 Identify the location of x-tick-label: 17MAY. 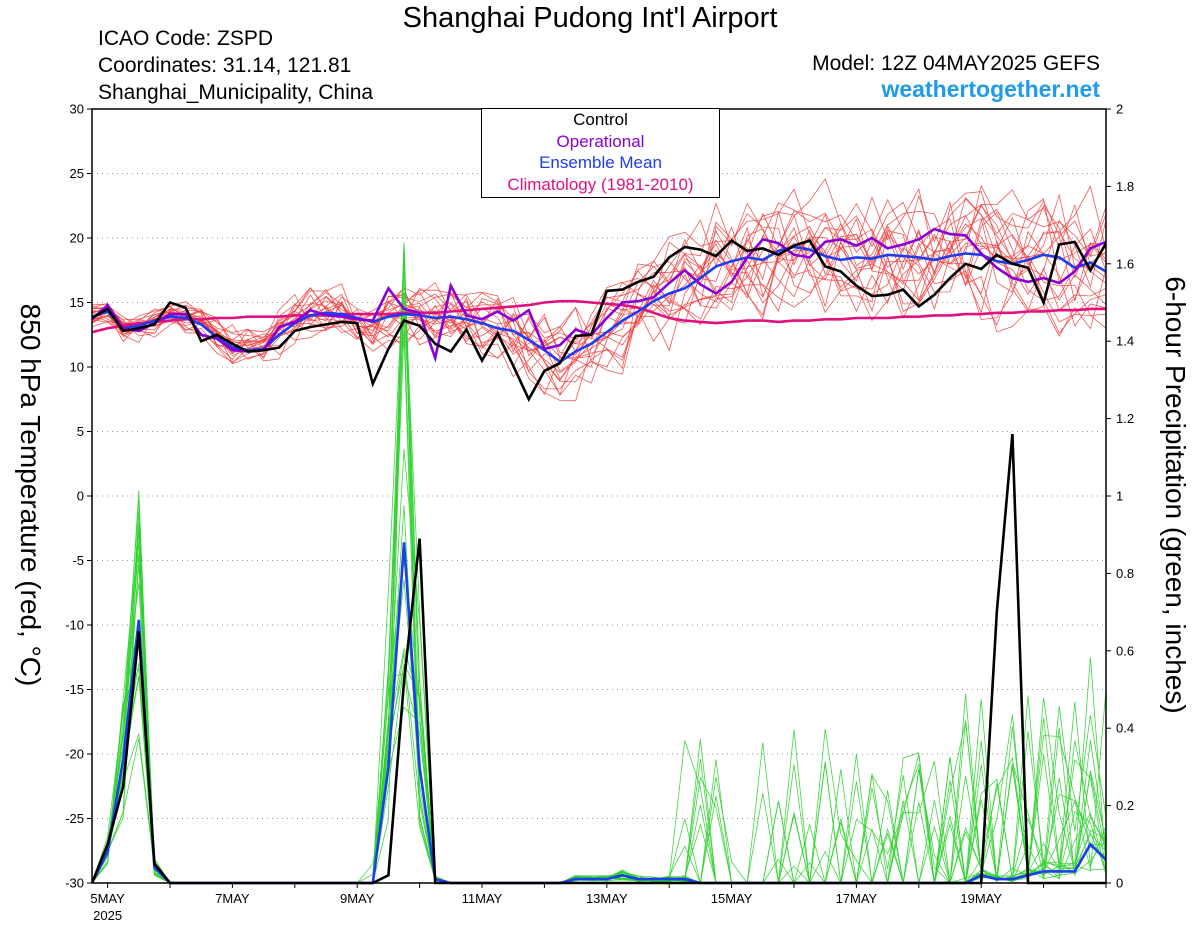
(857, 898).